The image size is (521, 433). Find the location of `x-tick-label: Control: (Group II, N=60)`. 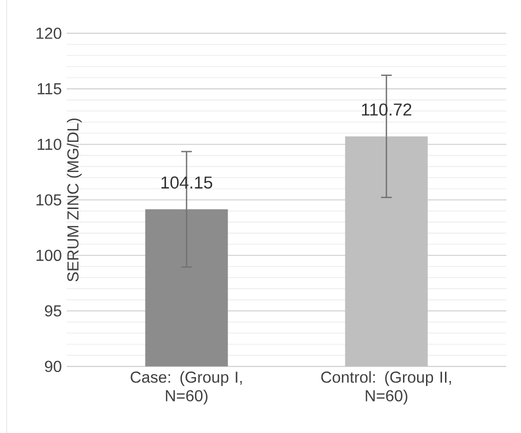

x-tick-label: Control: (Group II, N=60) is located at coordinates (386, 388).